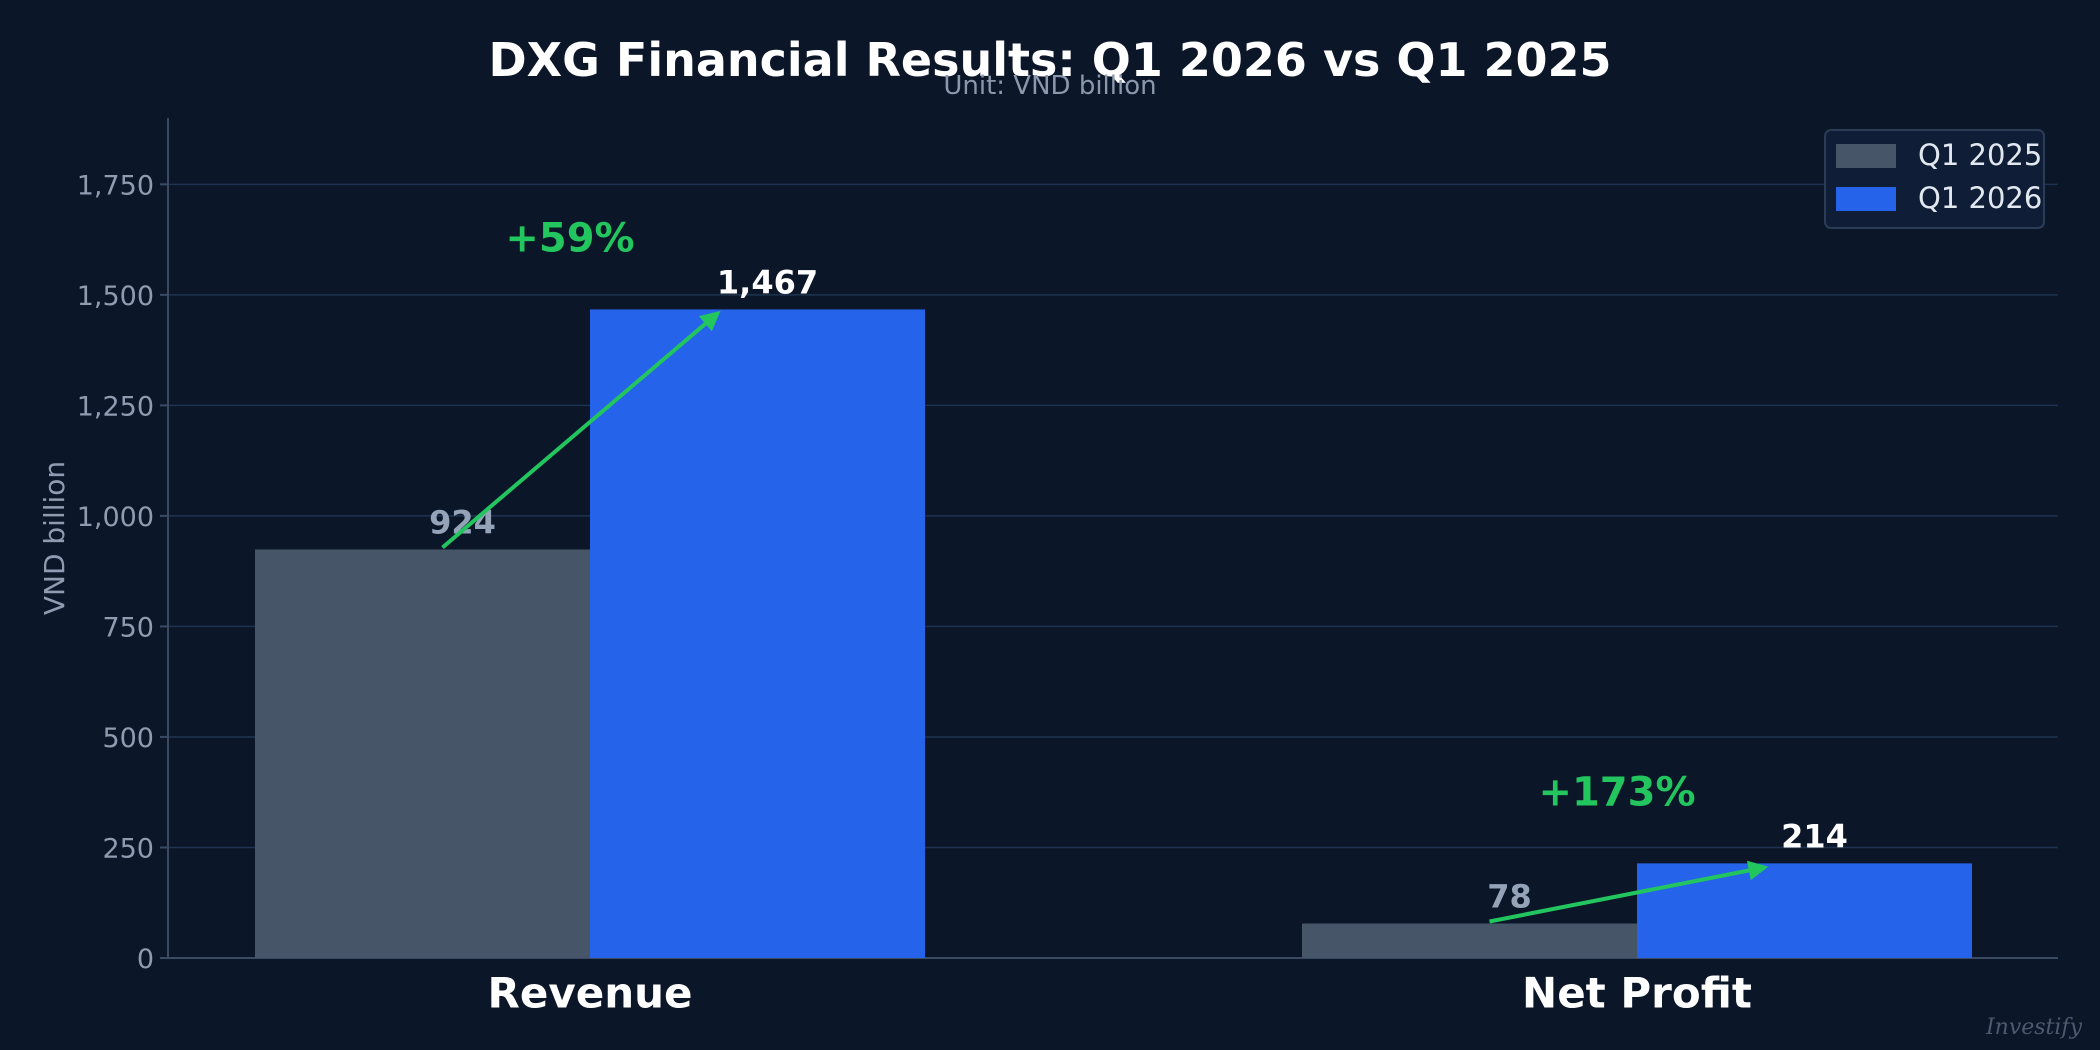 The height and width of the screenshot is (1050, 2100). I want to click on change-label: +59%, so click(569, 238).